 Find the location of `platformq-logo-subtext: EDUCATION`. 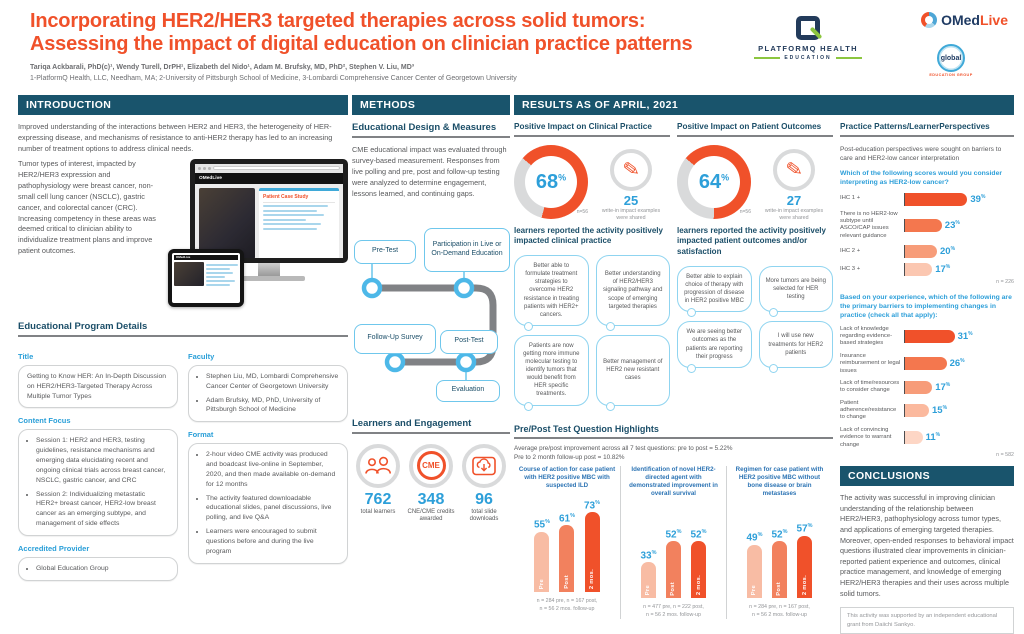

platformq-logo-subtext: EDUCATION is located at coordinates (808, 58).